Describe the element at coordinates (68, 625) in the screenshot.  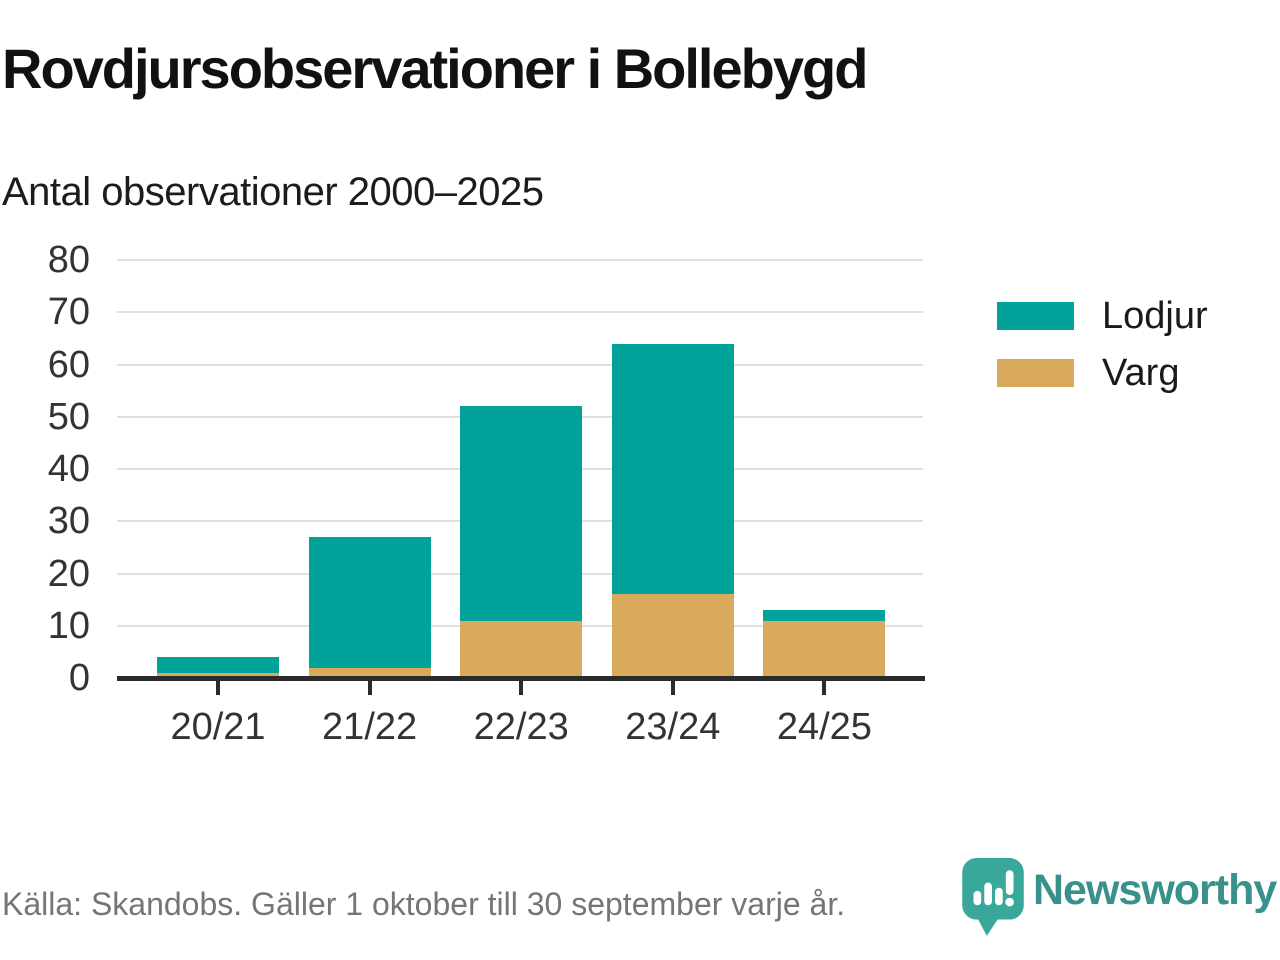
I see `y-axis-tick-label: 10` at that location.